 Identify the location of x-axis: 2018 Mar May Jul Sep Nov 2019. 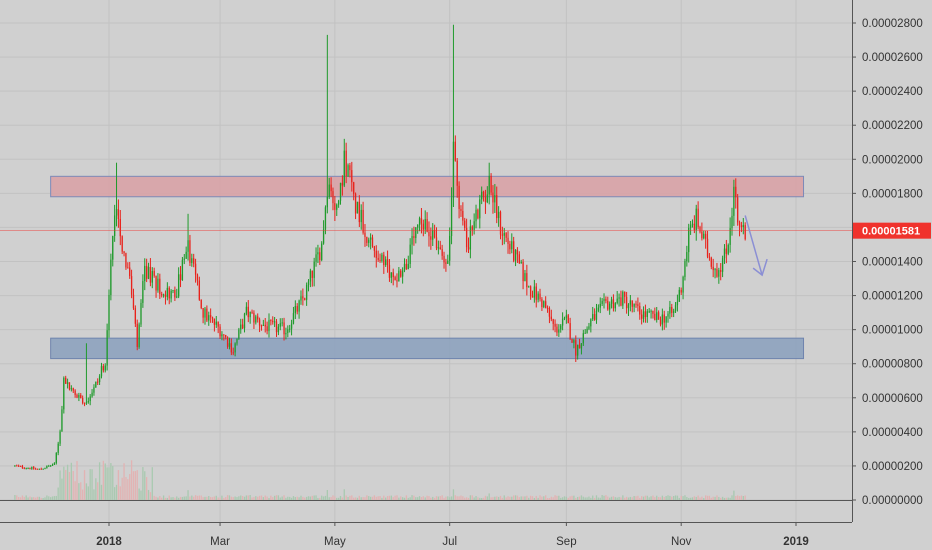
(426, 524).